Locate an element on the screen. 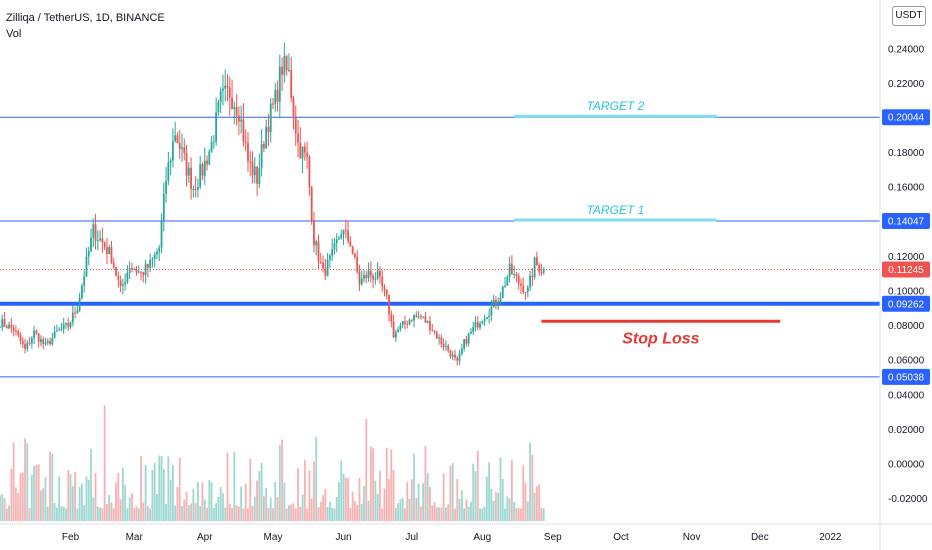 The height and width of the screenshot is (550, 932). time-tick-label: Sep is located at coordinates (553, 537).